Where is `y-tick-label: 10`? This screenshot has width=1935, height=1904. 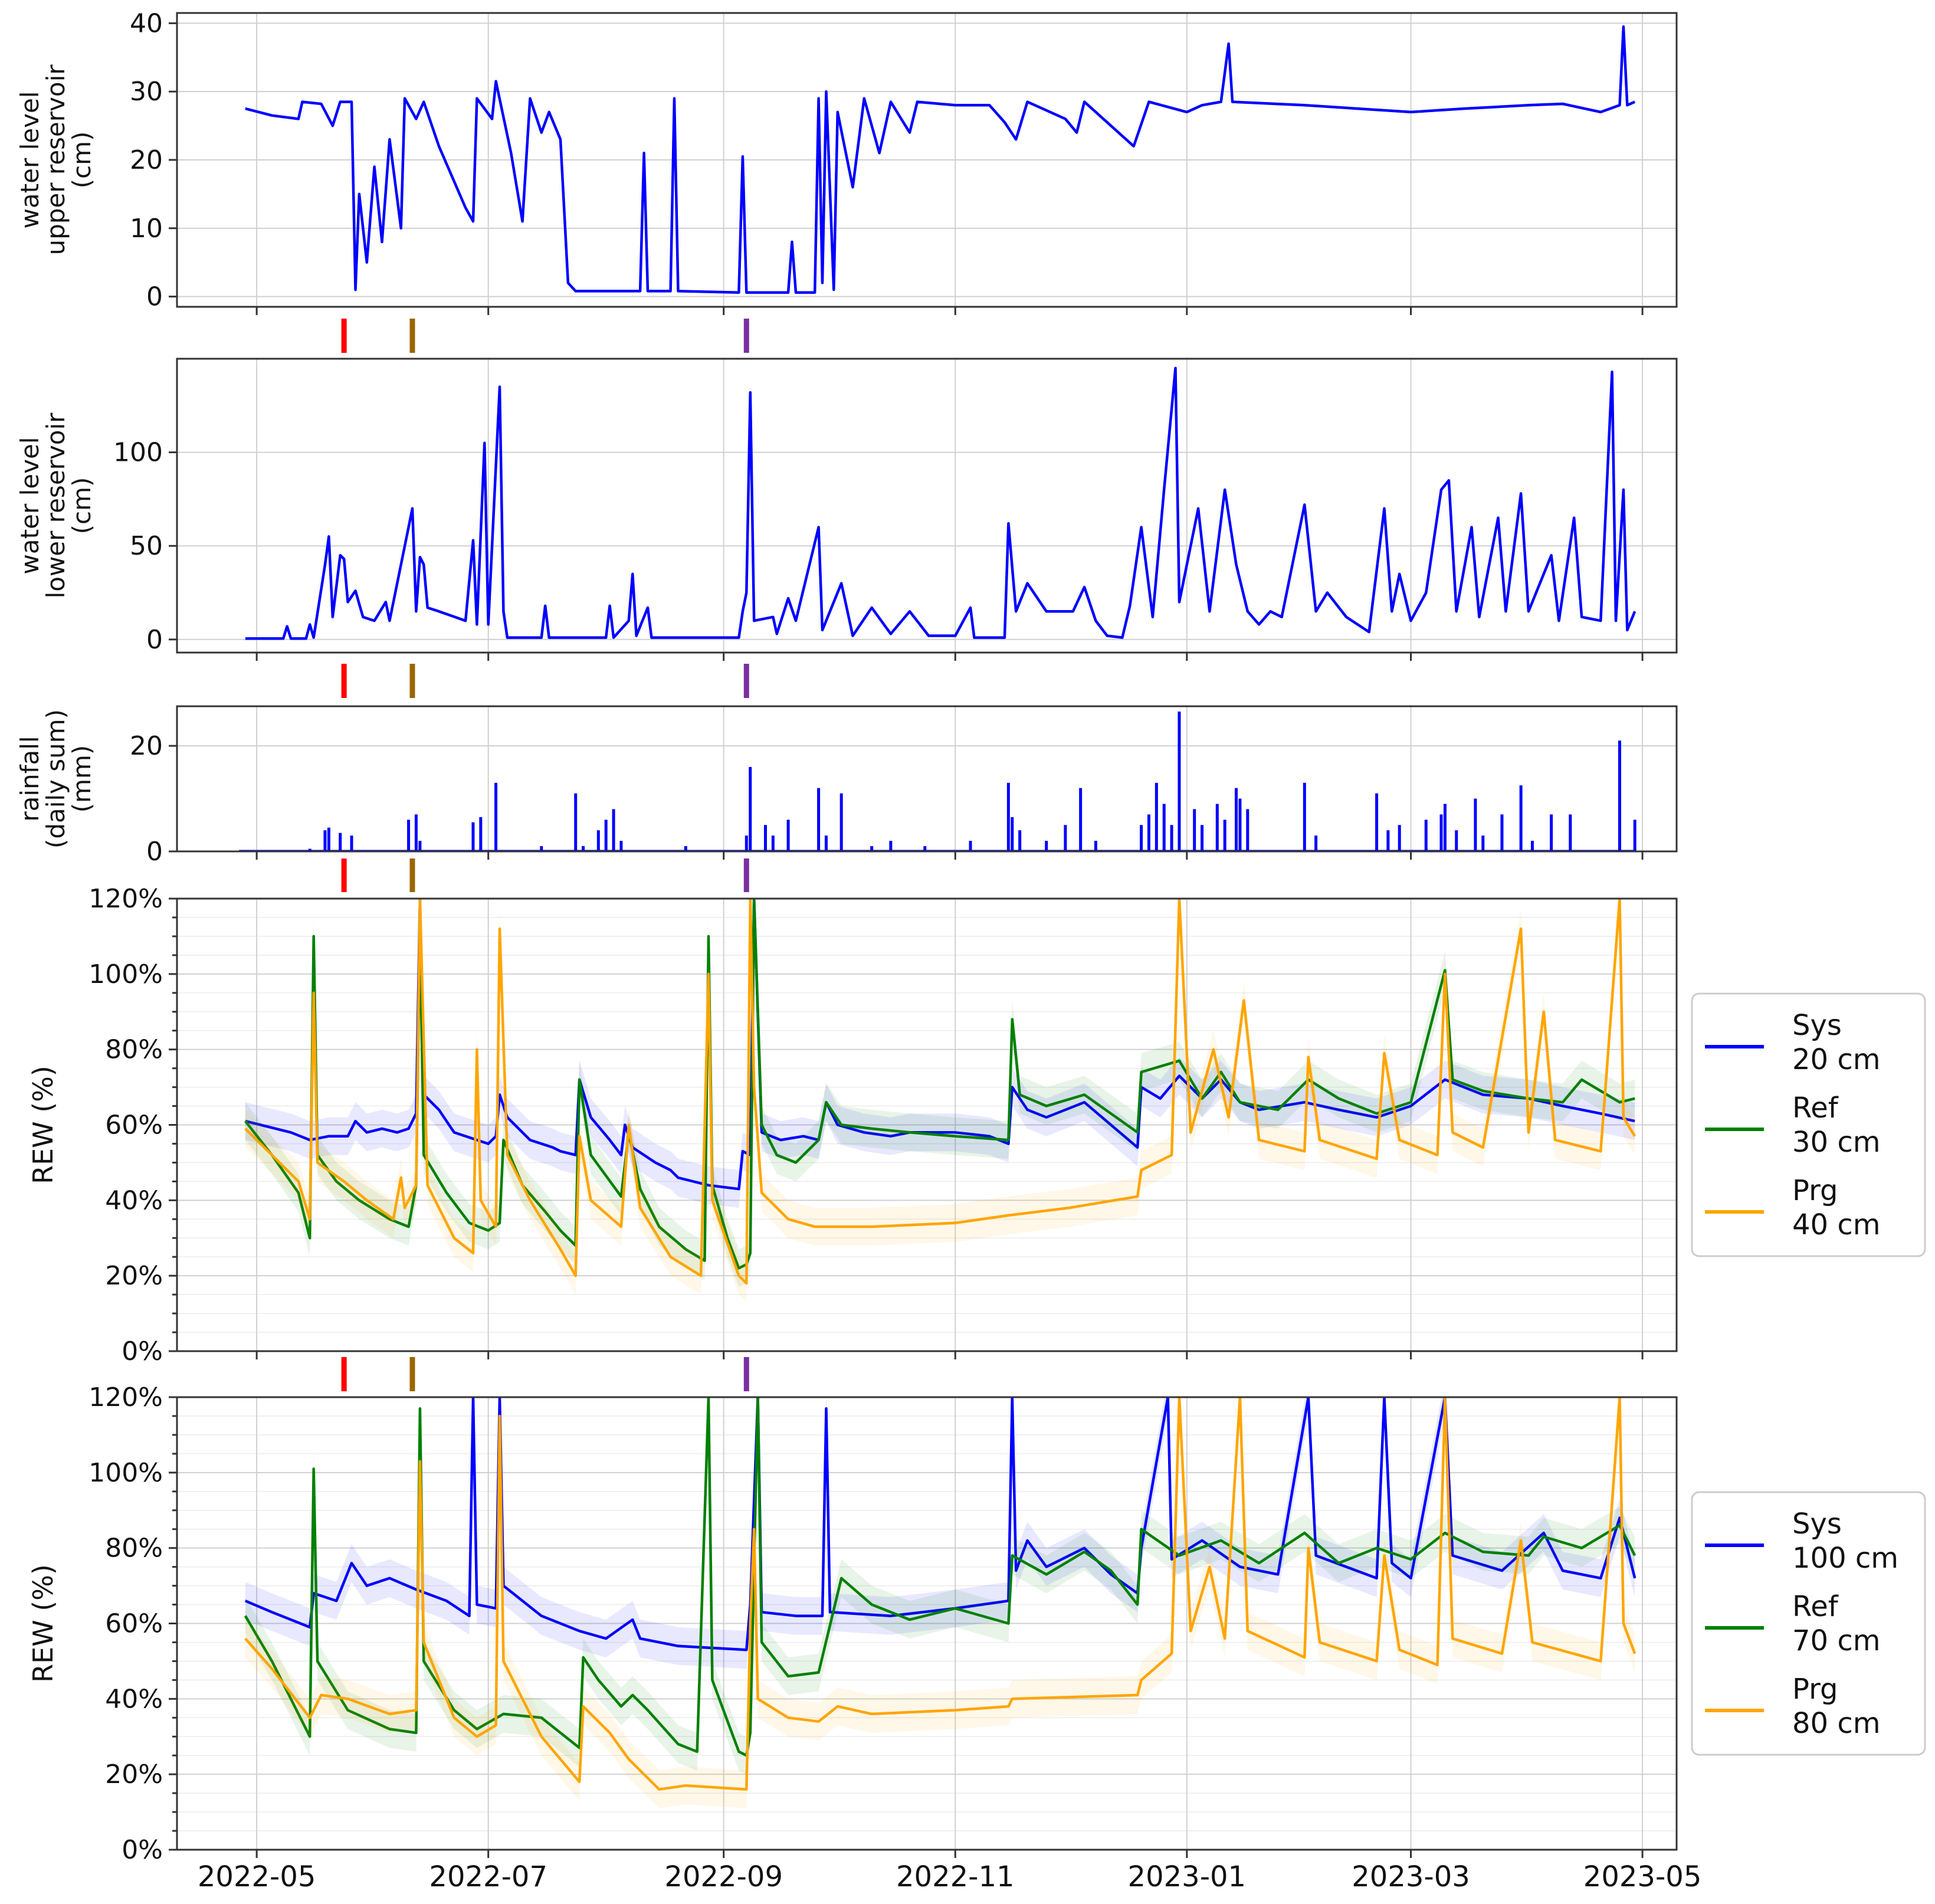
y-tick-label: 10 is located at coordinates (146, 229).